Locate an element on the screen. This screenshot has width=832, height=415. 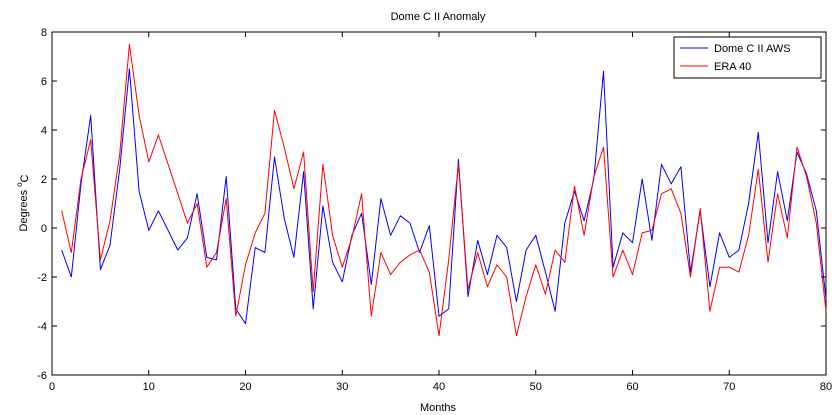
y-tick-label: 0 is located at coordinates (44, 229).